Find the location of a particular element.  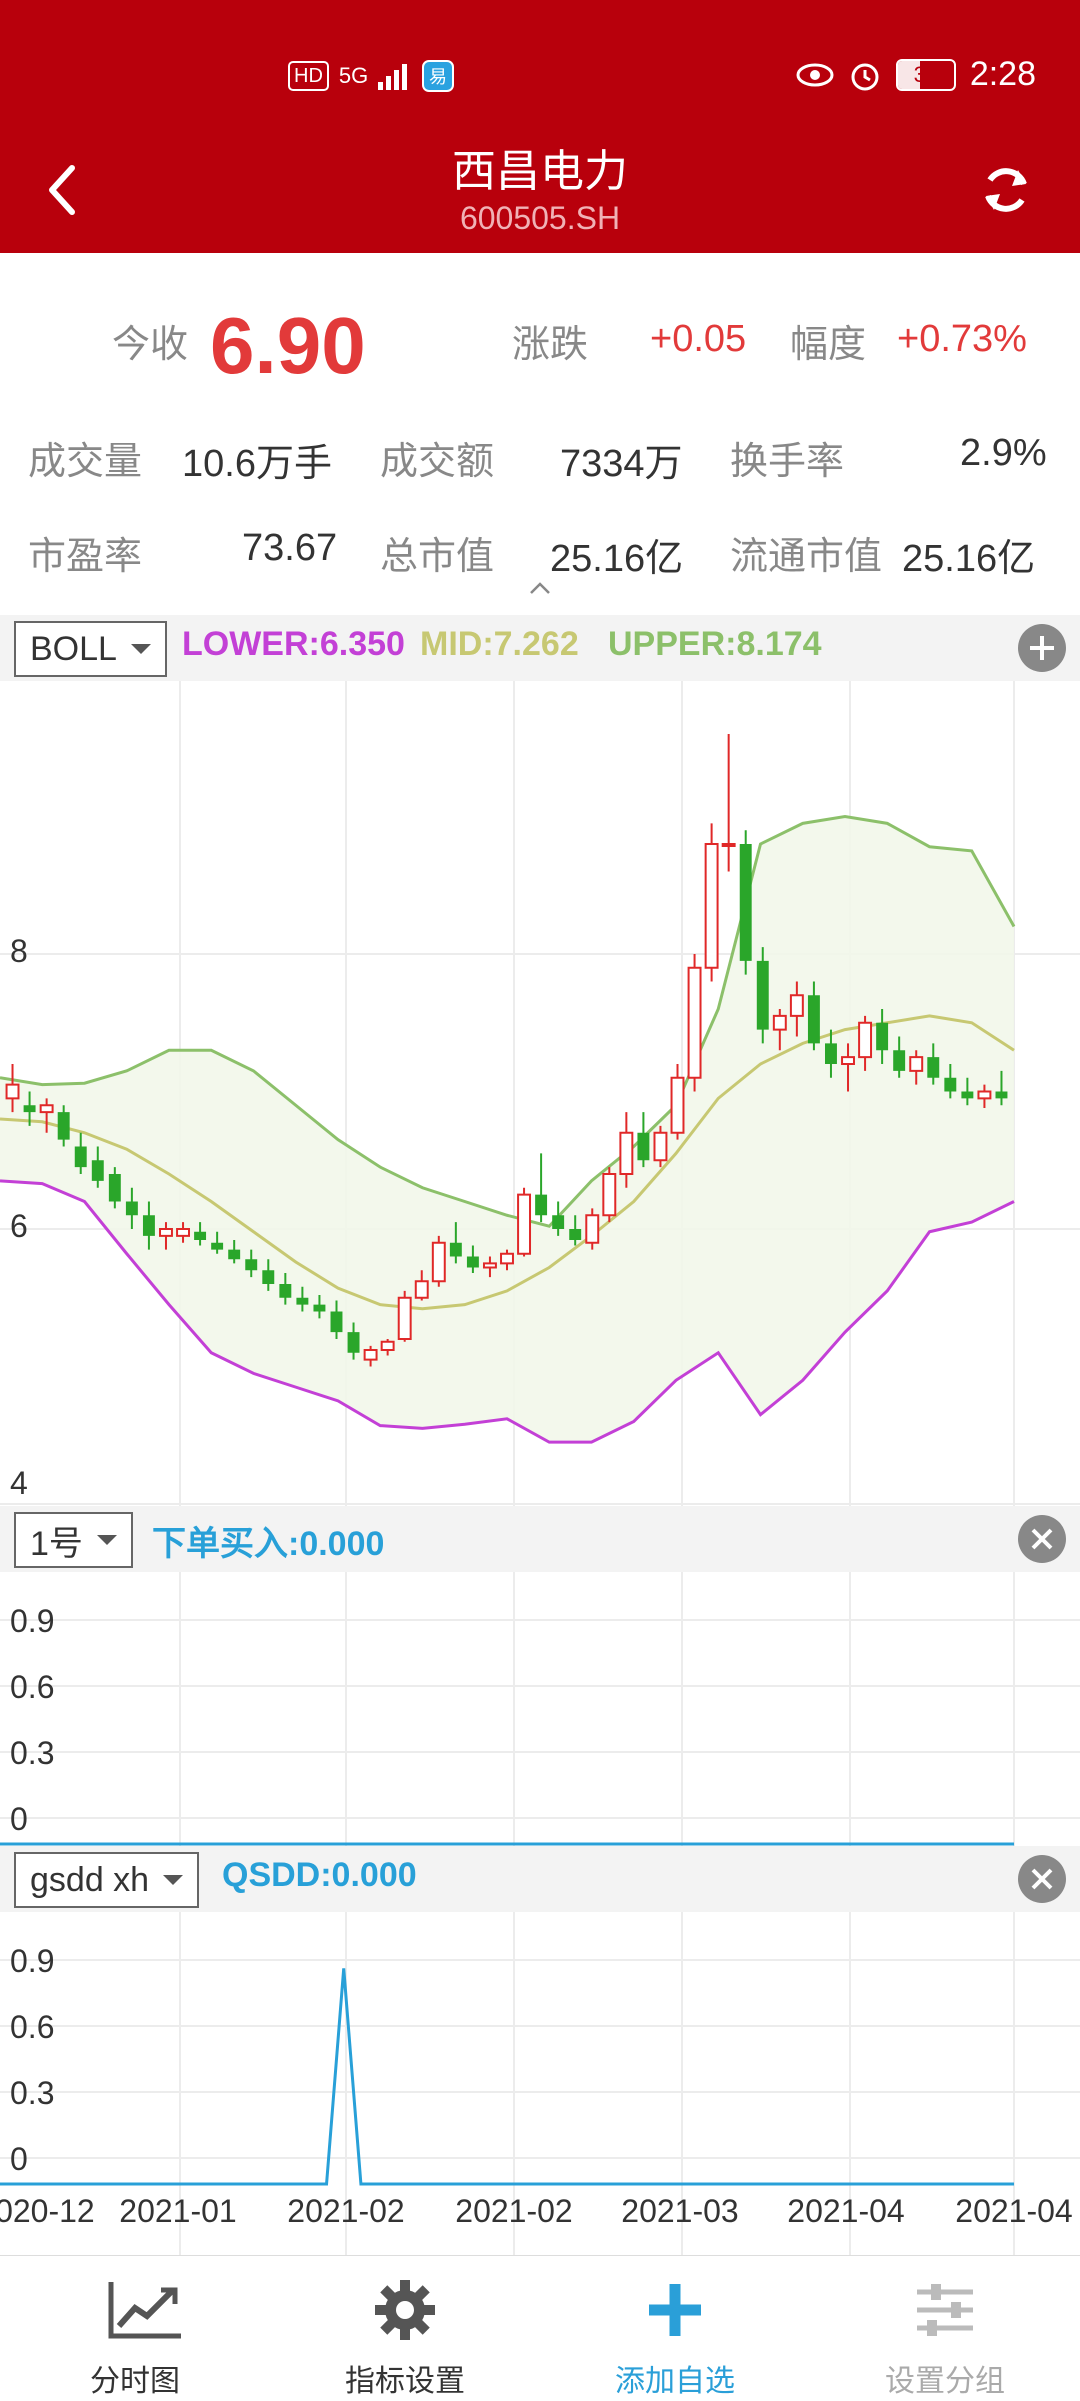

nav-label: 设置分组 is located at coordinates (945, 2381).